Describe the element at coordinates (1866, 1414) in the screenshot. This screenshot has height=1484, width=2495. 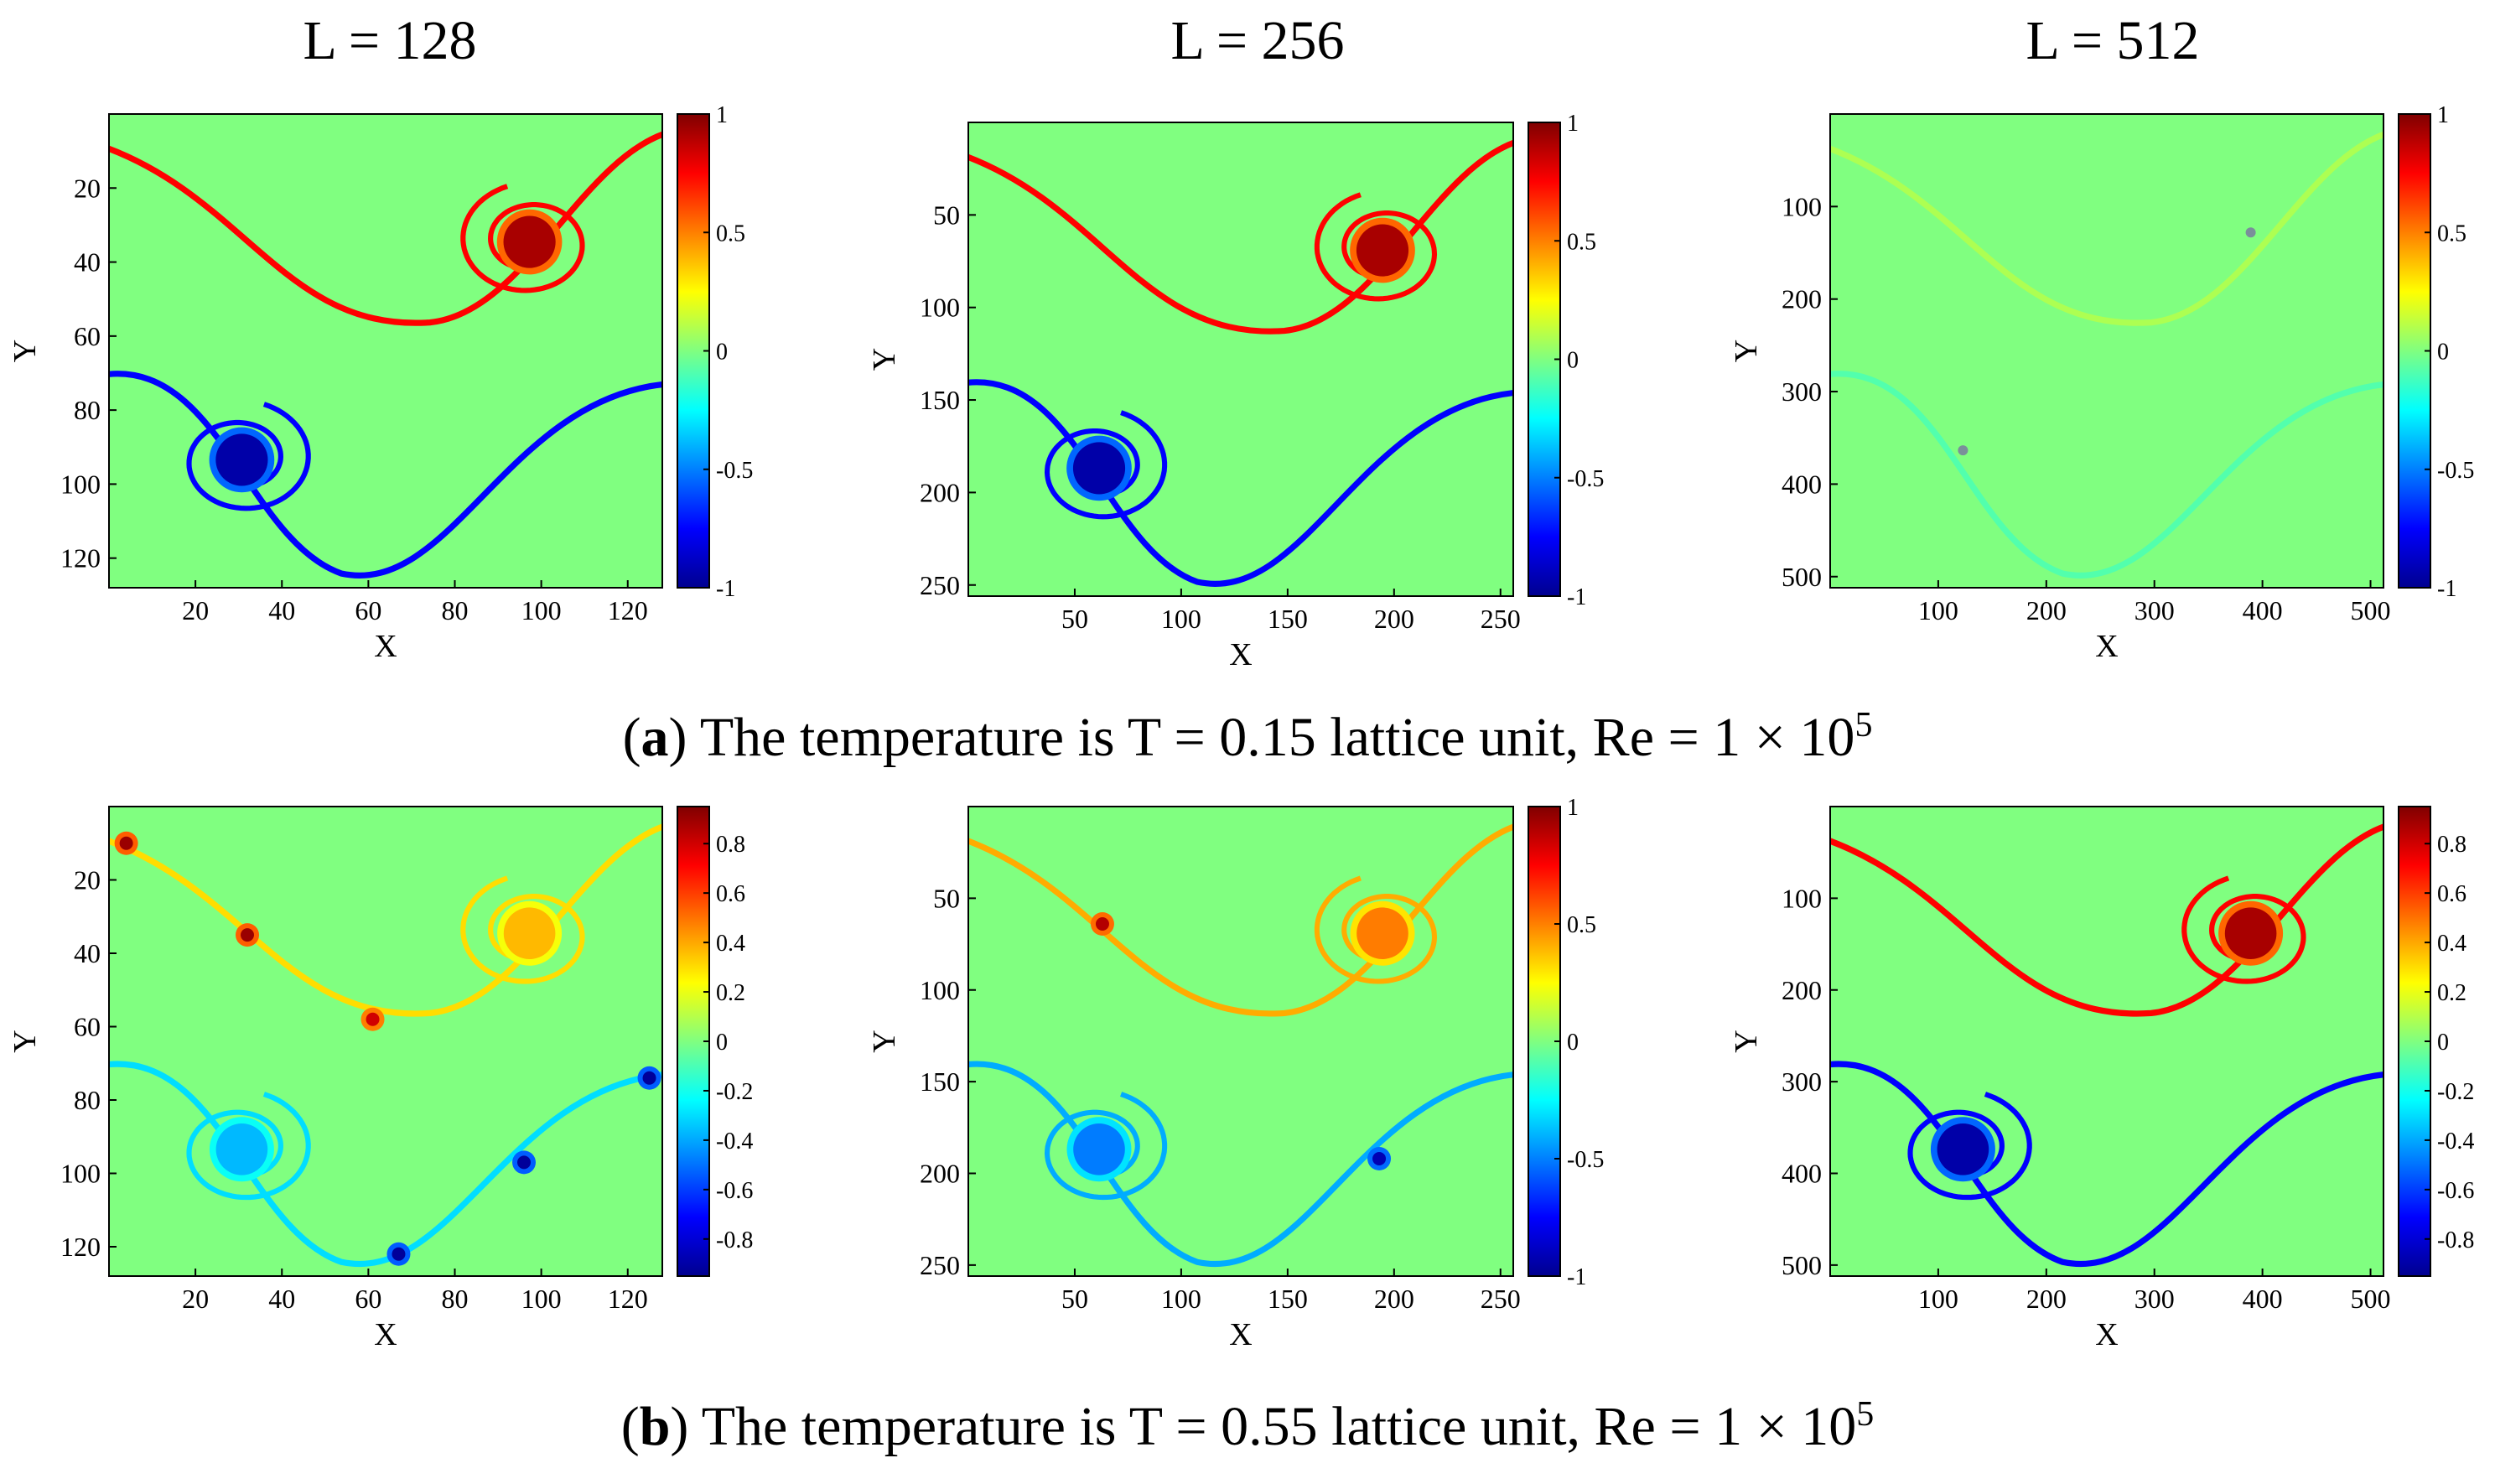
I see `caption-b-exp: 5` at that location.